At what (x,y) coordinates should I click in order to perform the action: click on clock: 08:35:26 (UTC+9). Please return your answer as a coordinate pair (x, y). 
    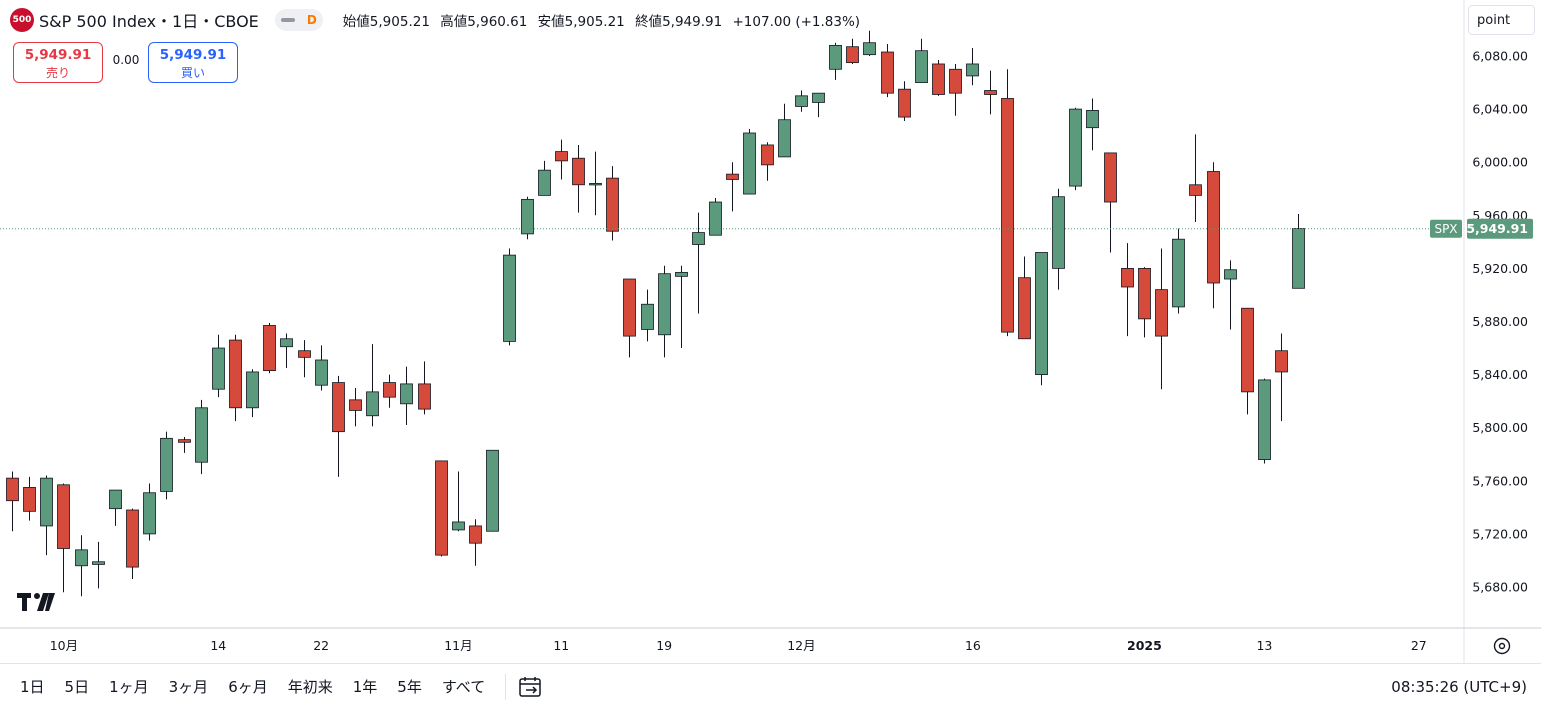
    Looking at the image, I should click on (1459, 686).